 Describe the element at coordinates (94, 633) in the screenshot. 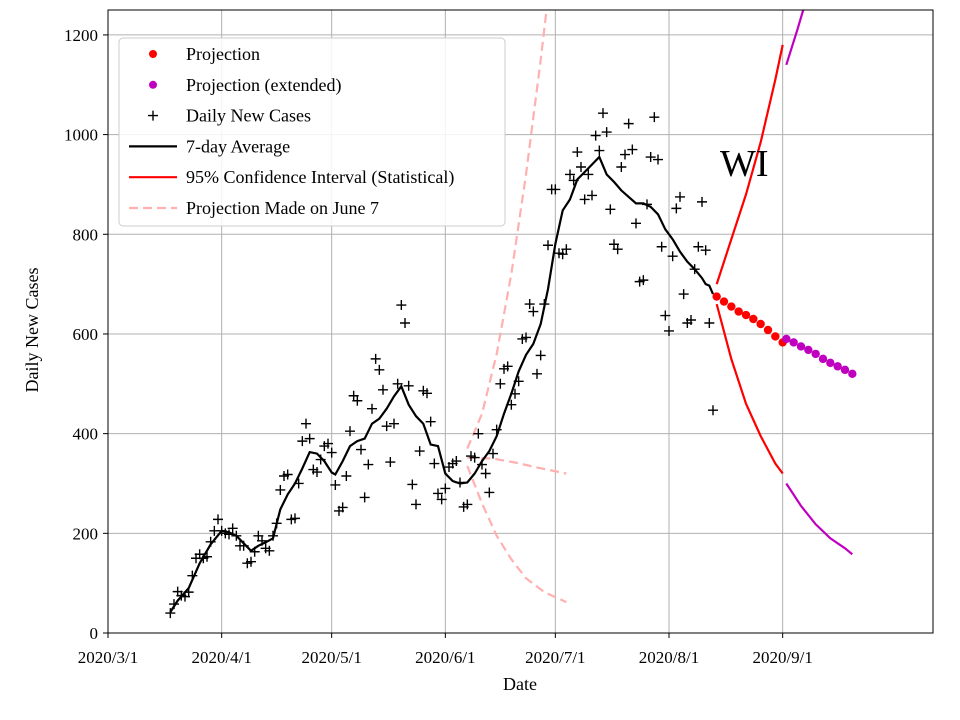

I see `y-tick-label: 0` at that location.